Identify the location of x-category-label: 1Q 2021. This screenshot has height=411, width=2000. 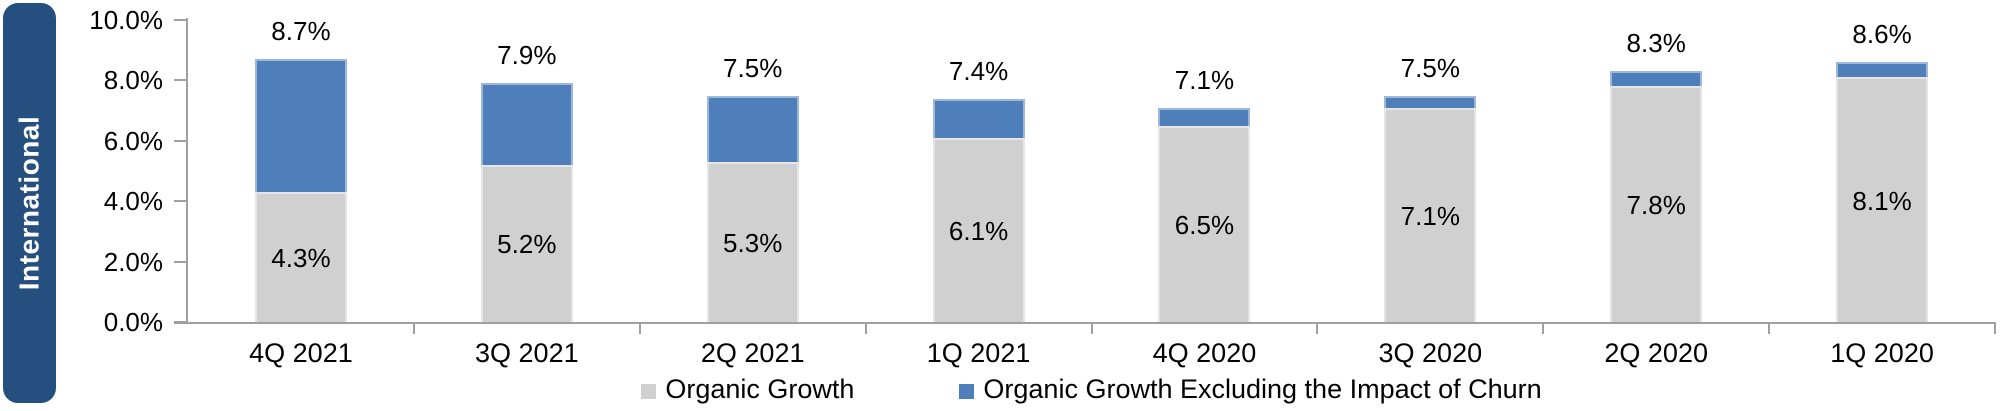
(978, 353).